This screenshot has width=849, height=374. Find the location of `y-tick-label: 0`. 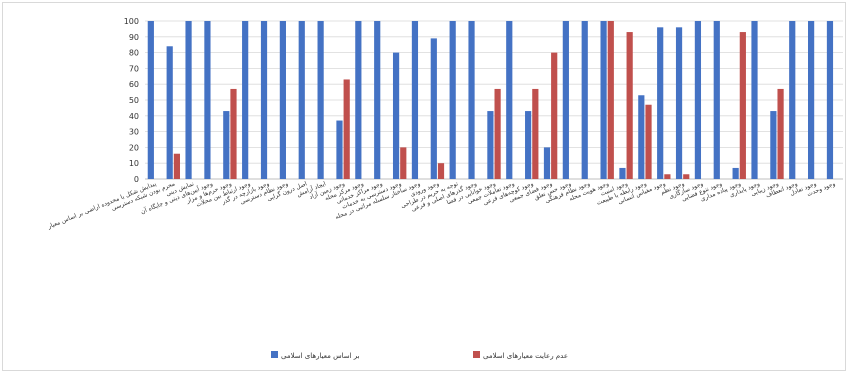

y-tick-label: 0 is located at coordinates (136, 179).